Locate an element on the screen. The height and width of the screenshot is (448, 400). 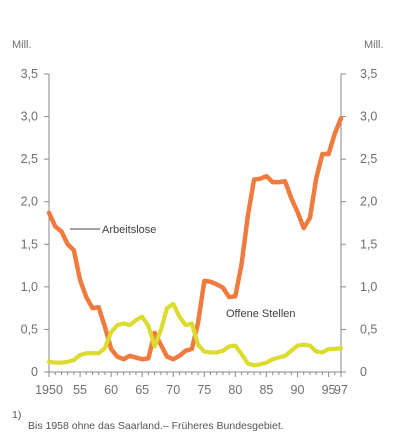
left-y-tick-label: 0,5 is located at coordinates (29, 329).